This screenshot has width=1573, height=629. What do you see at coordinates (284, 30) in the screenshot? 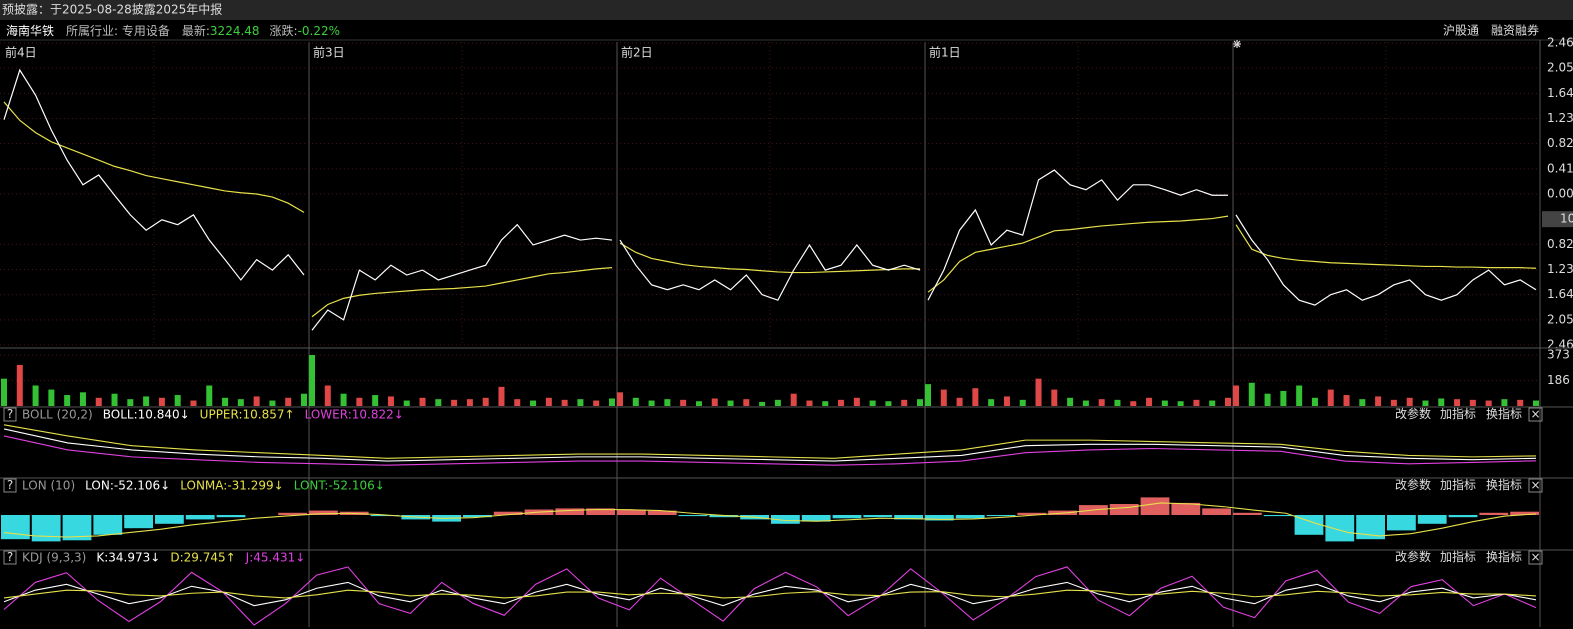
I see `change-label: 涨跌:` at bounding box center [284, 30].